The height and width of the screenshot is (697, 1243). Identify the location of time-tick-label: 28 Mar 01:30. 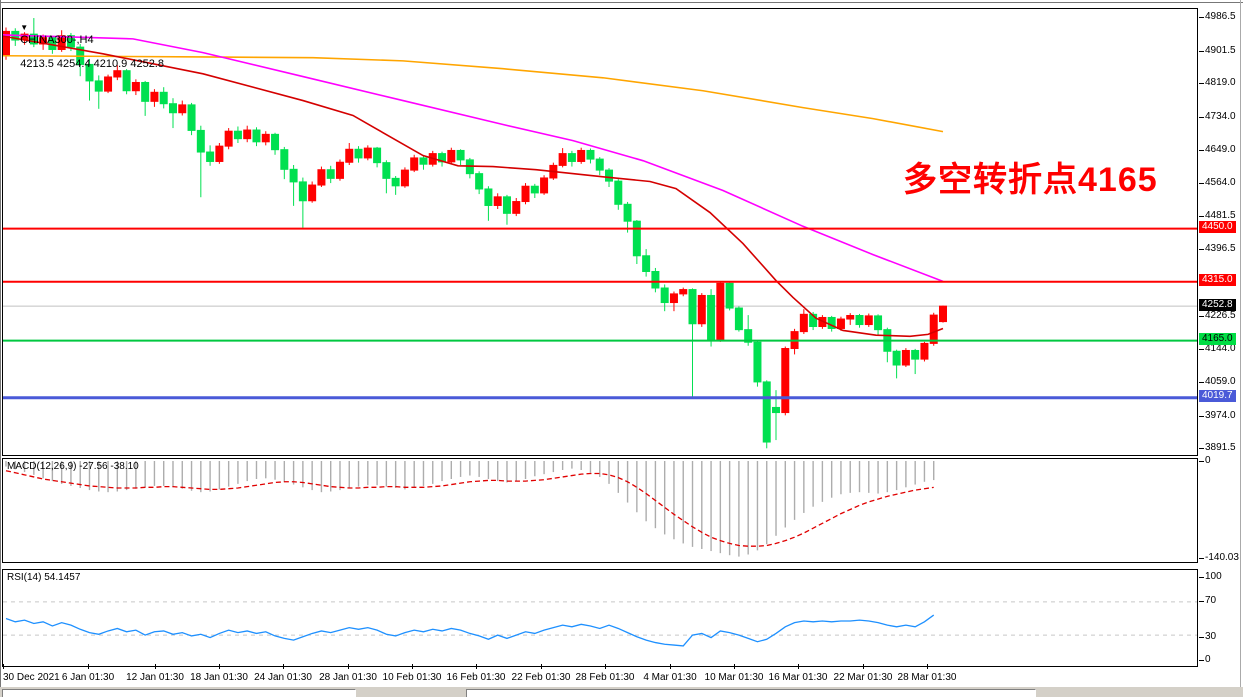
(927, 677).